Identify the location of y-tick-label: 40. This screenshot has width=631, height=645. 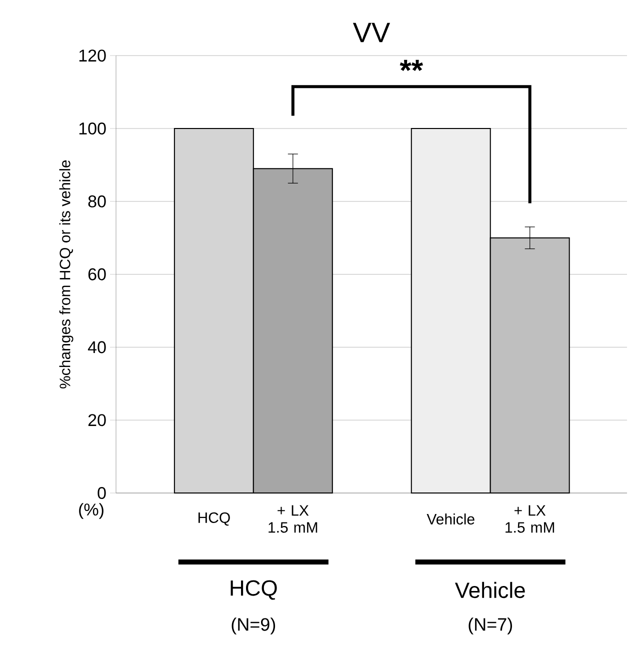
(97, 347).